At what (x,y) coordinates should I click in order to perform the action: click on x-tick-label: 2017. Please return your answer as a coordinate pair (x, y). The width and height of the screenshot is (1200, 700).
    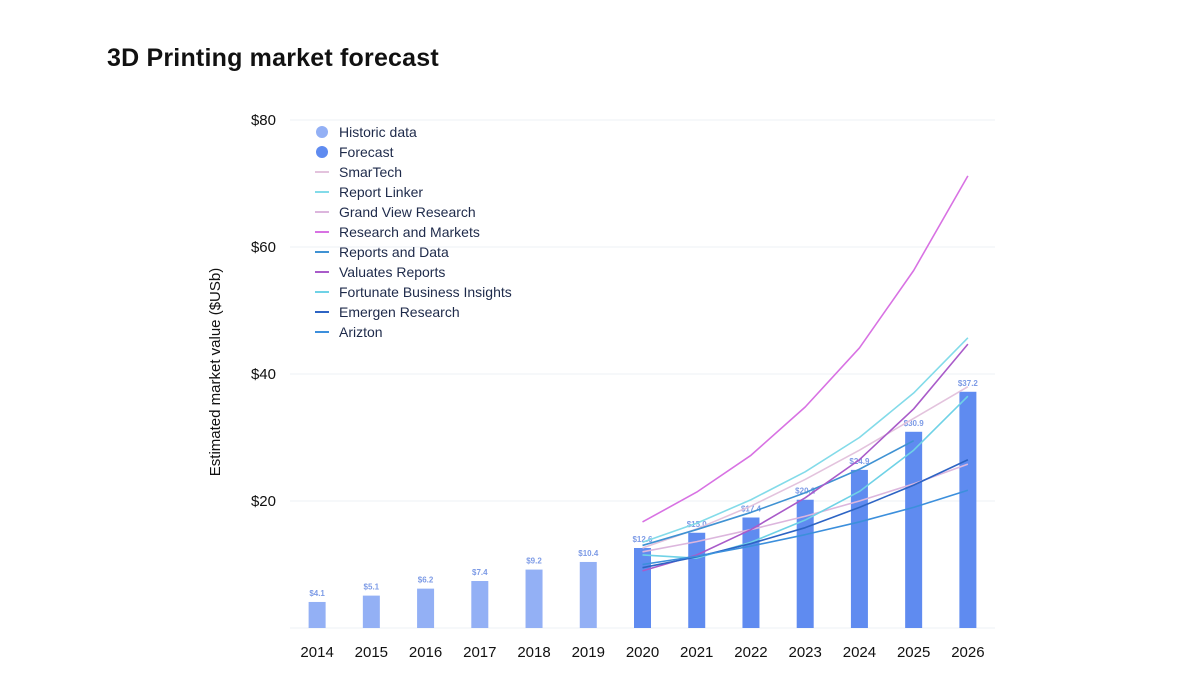
    Looking at the image, I should click on (479, 652).